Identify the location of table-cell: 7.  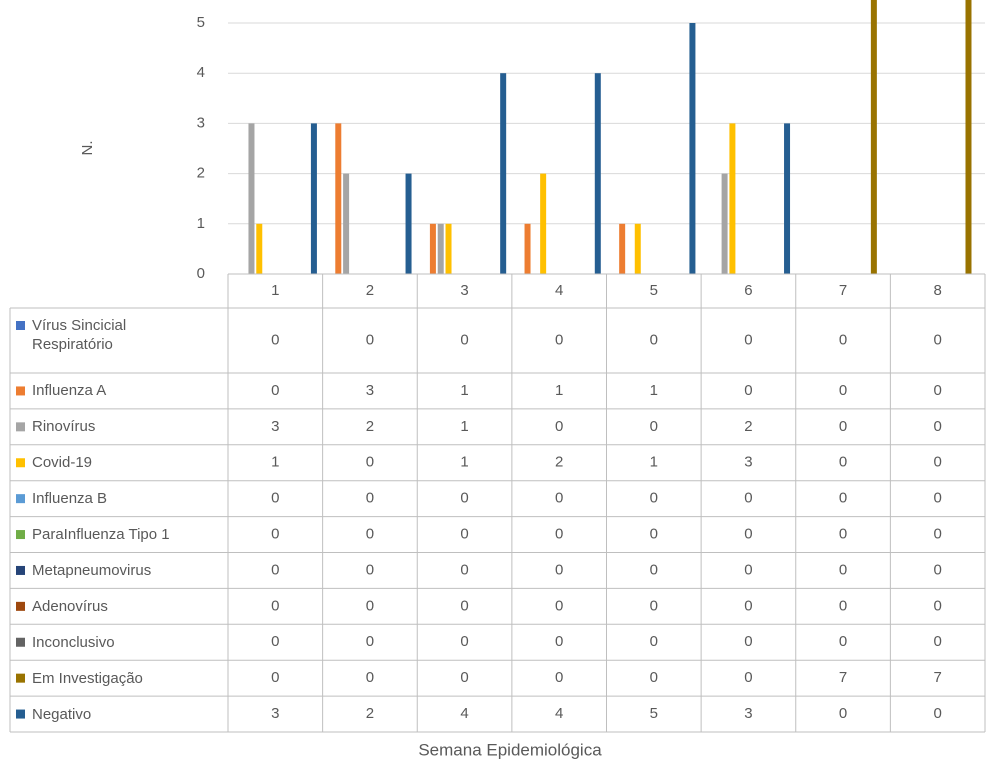
(843, 677).